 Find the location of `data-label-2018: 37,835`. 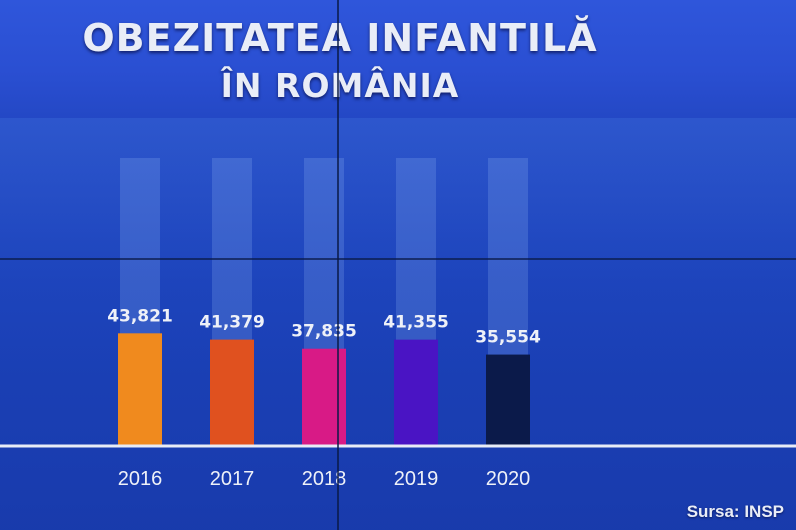

data-label-2018: 37,835 is located at coordinates (324, 332).